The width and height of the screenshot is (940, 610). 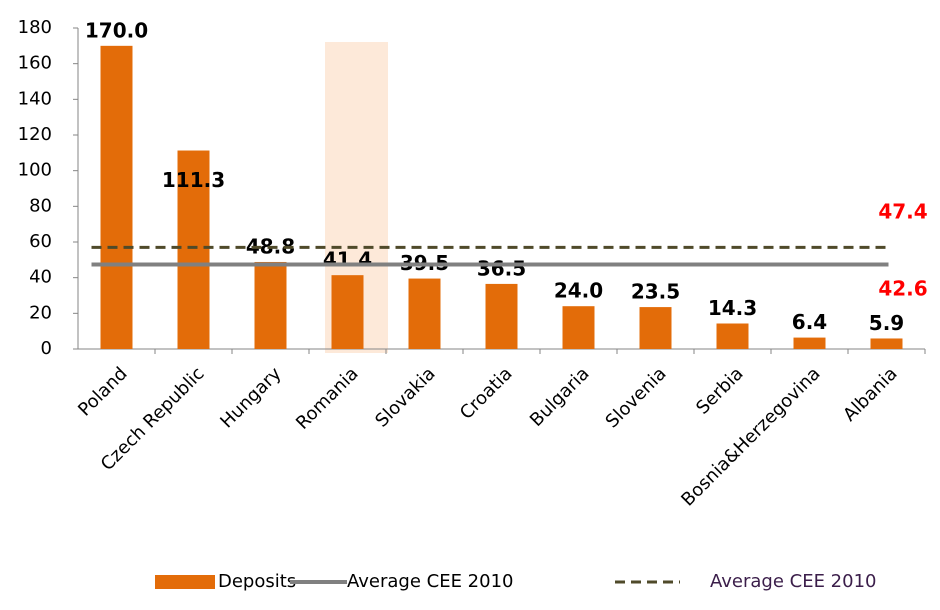 What do you see at coordinates (636, 397) in the screenshot?
I see `x-tick-label: Slovenia` at bounding box center [636, 397].